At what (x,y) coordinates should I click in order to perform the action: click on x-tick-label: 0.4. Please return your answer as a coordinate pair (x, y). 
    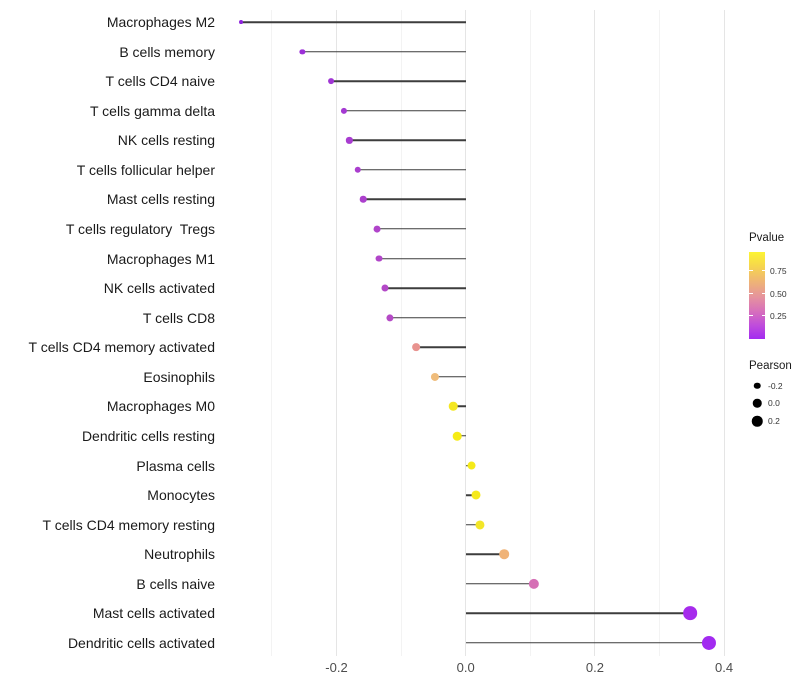
    Looking at the image, I should click on (724, 667).